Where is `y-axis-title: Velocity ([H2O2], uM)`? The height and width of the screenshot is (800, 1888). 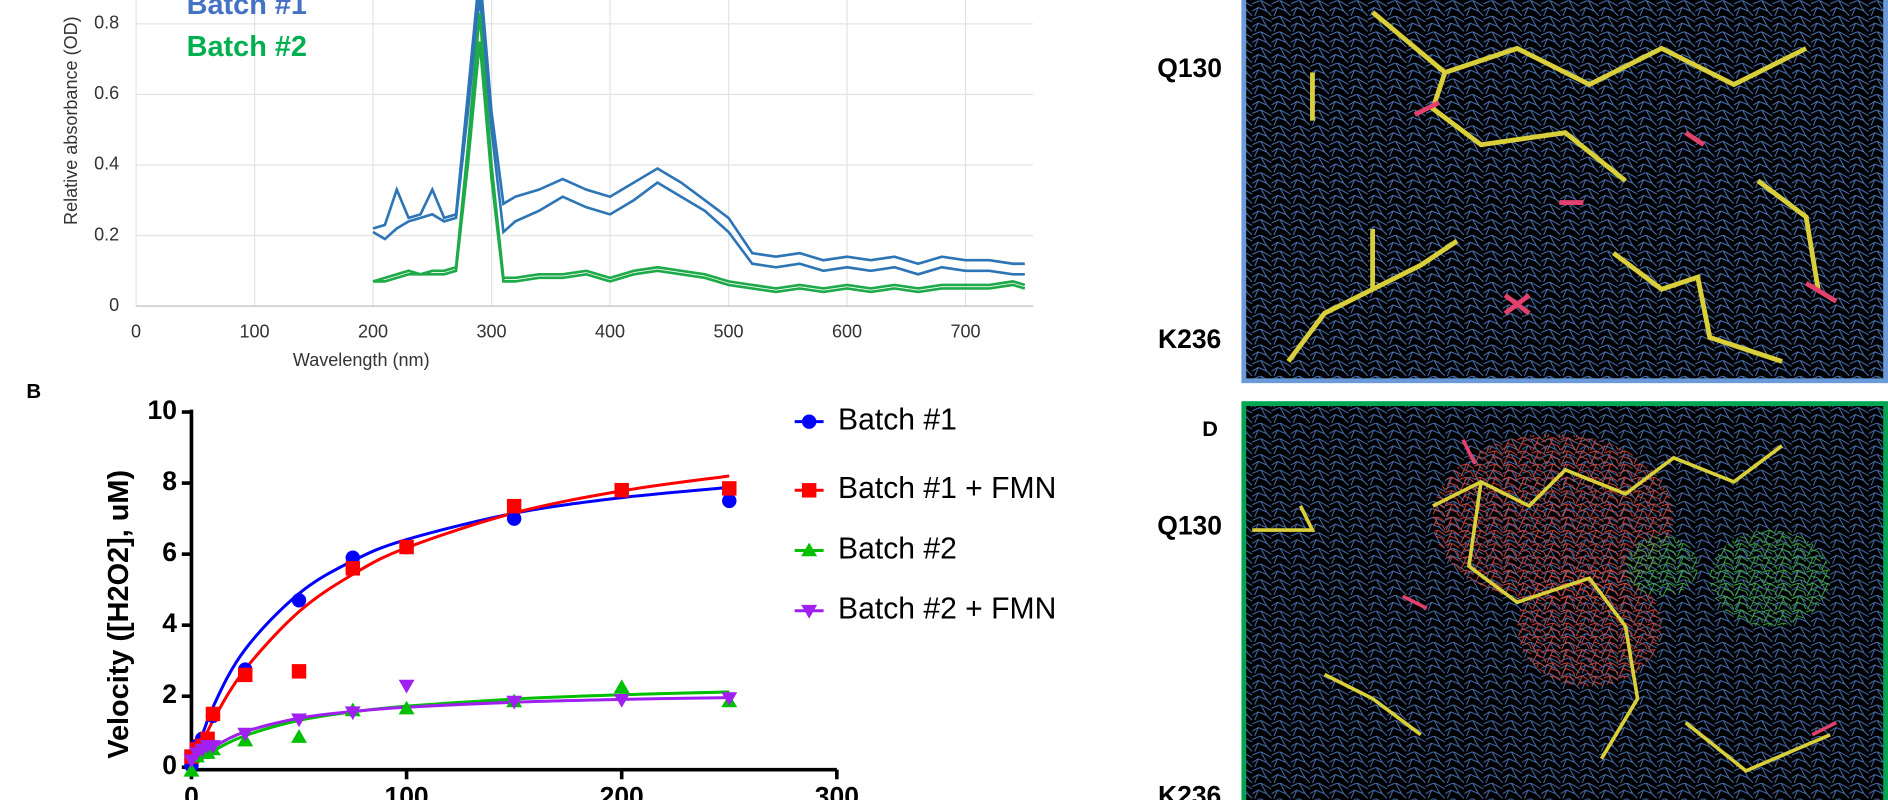 y-axis-title: Velocity ([H2O2], uM) is located at coordinates (119, 614).